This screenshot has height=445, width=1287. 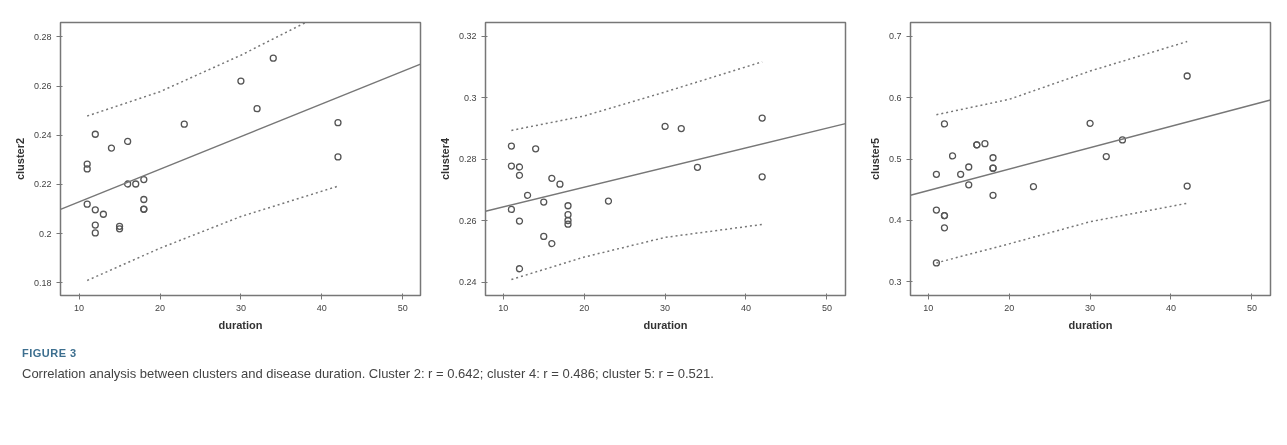 I want to click on y-axis-title: cluster2, so click(x=19, y=159).